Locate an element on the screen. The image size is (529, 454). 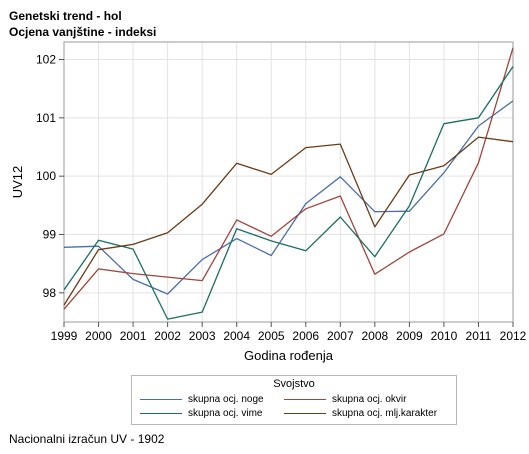
x-tick-label: 2002 is located at coordinates (167, 336).